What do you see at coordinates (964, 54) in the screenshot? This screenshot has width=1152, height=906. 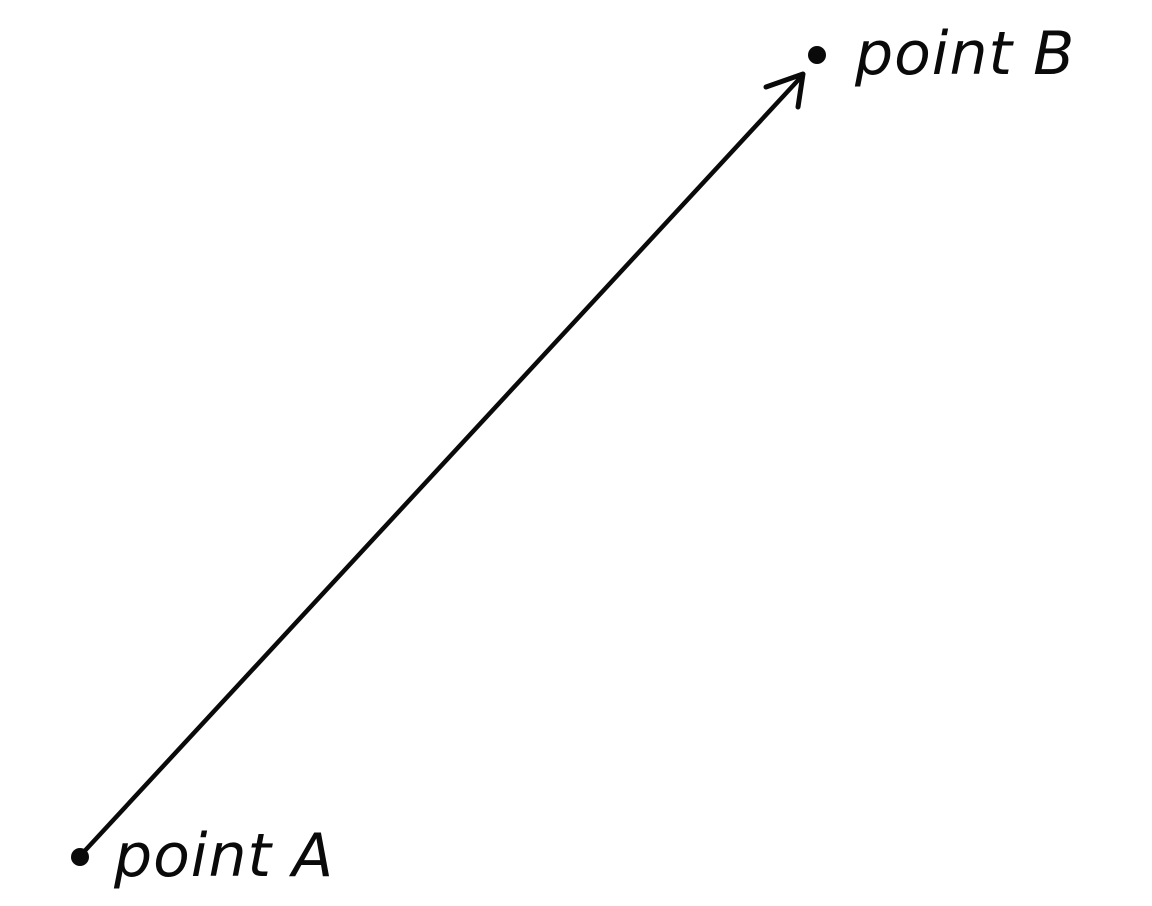 I see `point-b-label: point B` at bounding box center [964, 54].